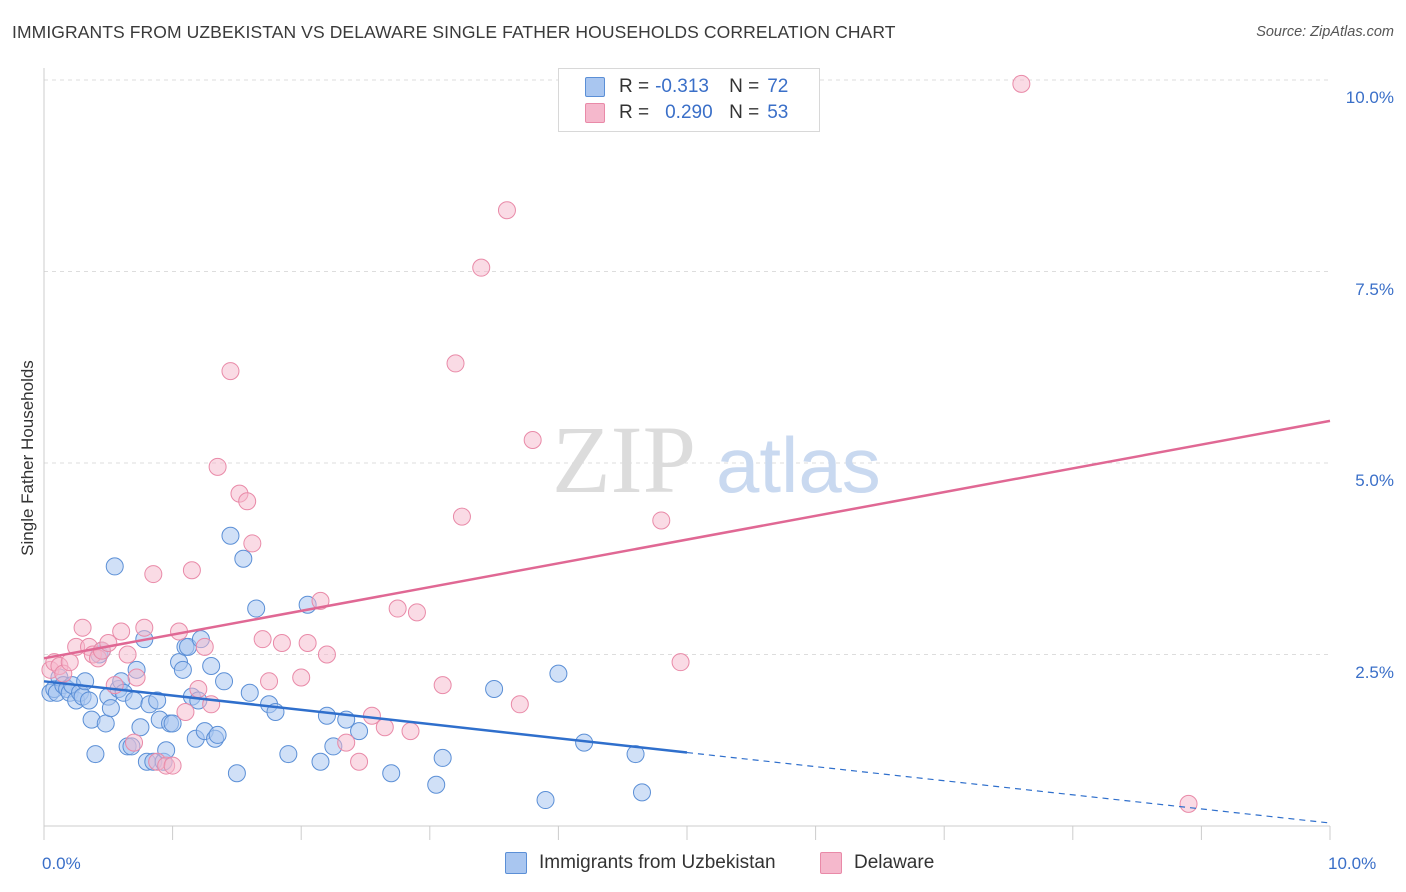 This screenshot has height=892, width=1406. What do you see at coordinates (1374, 672) in the screenshot?
I see `y-tick-label: 2.5%` at bounding box center [1374, 672].